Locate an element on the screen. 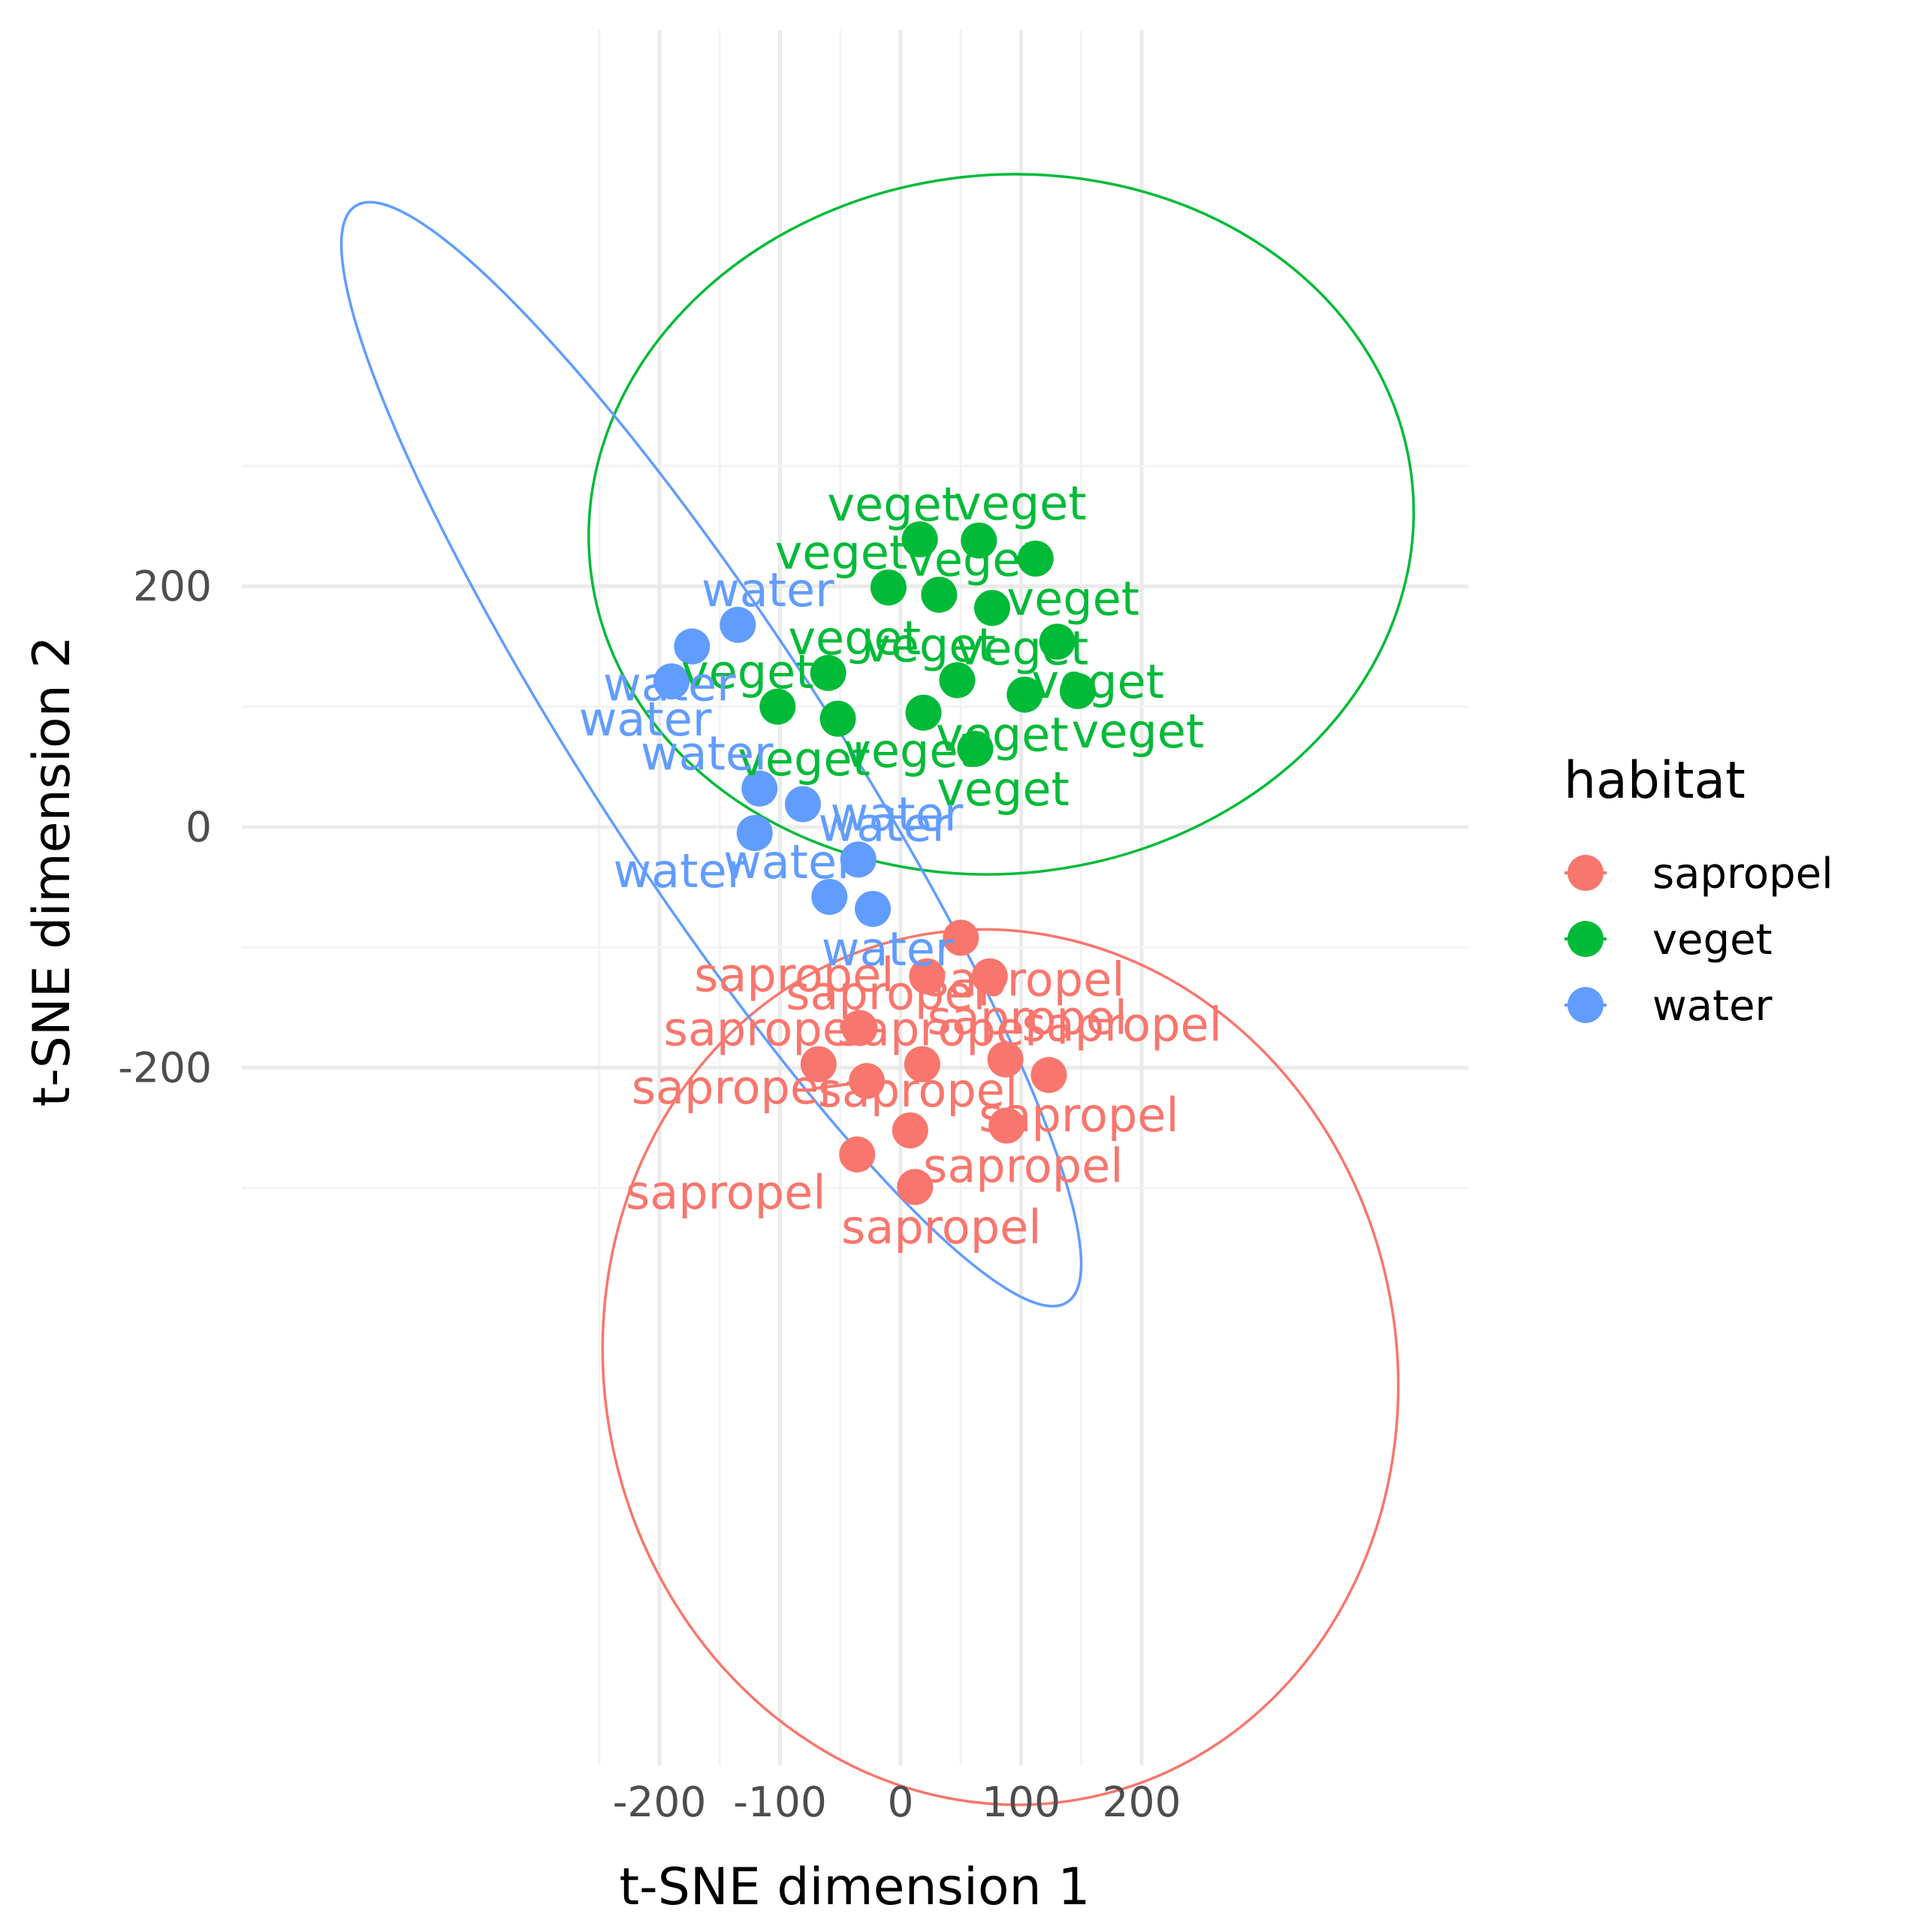  water-legend-key is located at coordinates (1586, 1005).